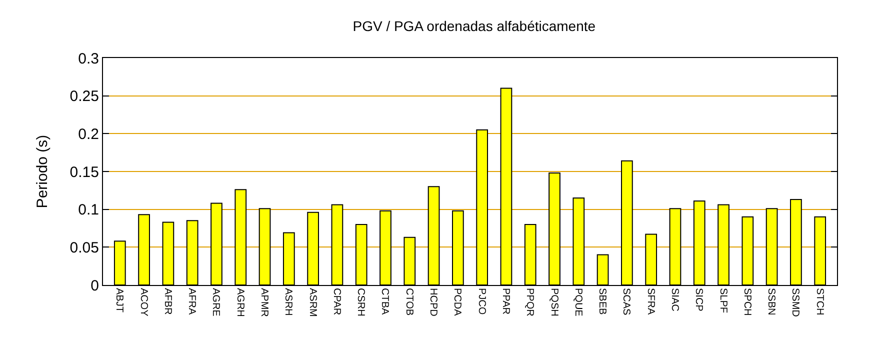 This screenshot has width=870, height=350. What do you see at coordinates (626, 302) in the screenshot?
I see `x-tick-label: SCAS` at bounding box center [626, 302].